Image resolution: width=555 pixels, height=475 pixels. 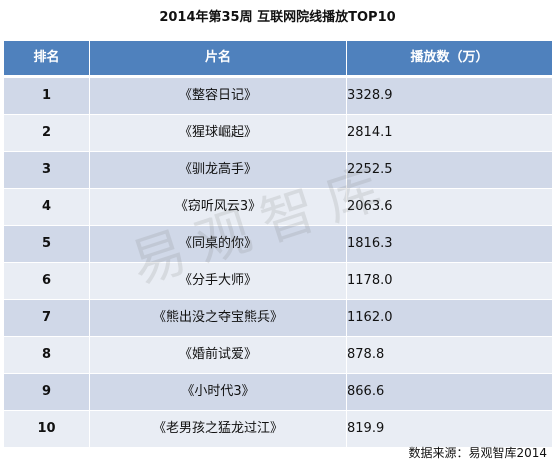 What do you see at coordinates (449, 133) in the screenshot?
I see `cell-views: 2814.1` at bounding box center [449, 133].